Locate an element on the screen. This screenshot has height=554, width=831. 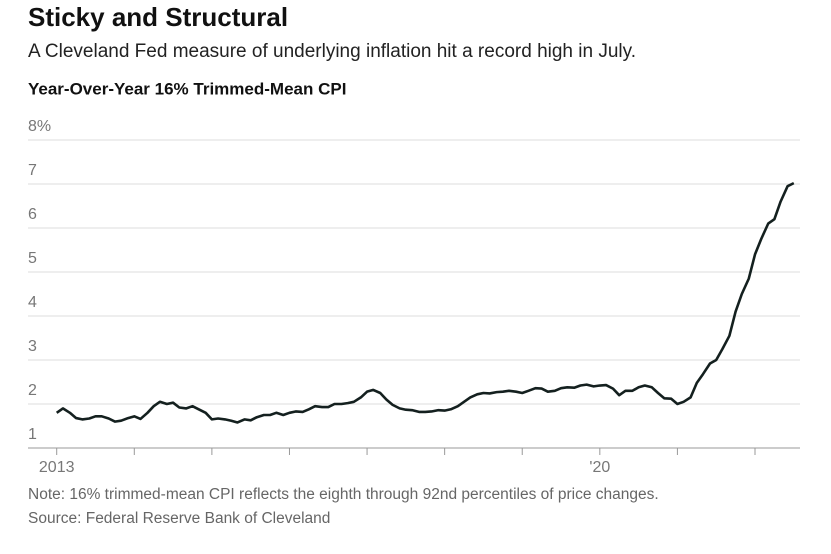
y-tick-label: 4 is located at coordinates (32, 302).